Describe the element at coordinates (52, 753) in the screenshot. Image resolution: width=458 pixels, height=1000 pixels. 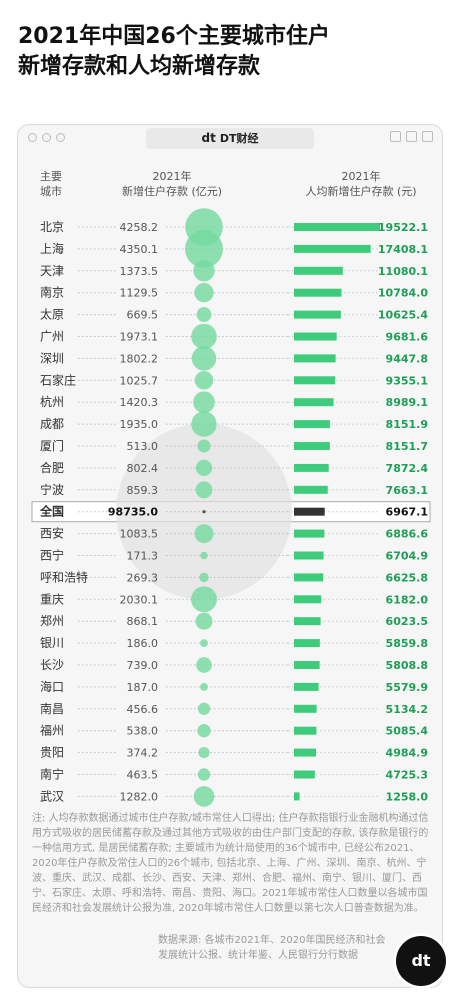
I see `city-label: 贵阳` at that location.